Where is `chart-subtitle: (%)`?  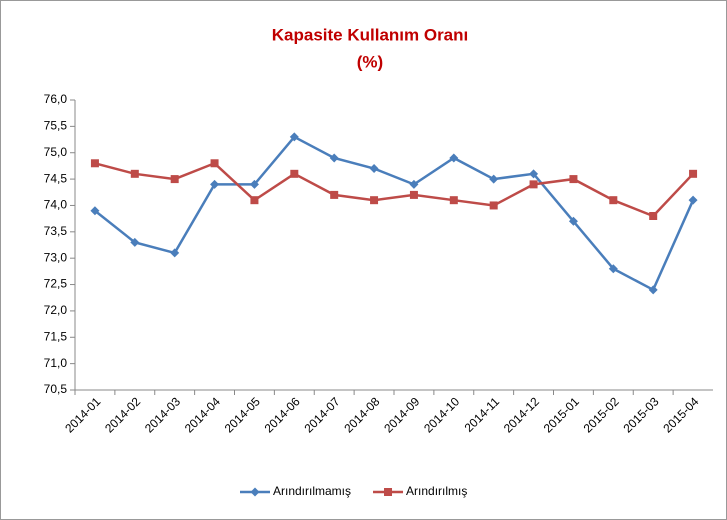
chart-subtitle: (%) is located at coordinates (370, 61).